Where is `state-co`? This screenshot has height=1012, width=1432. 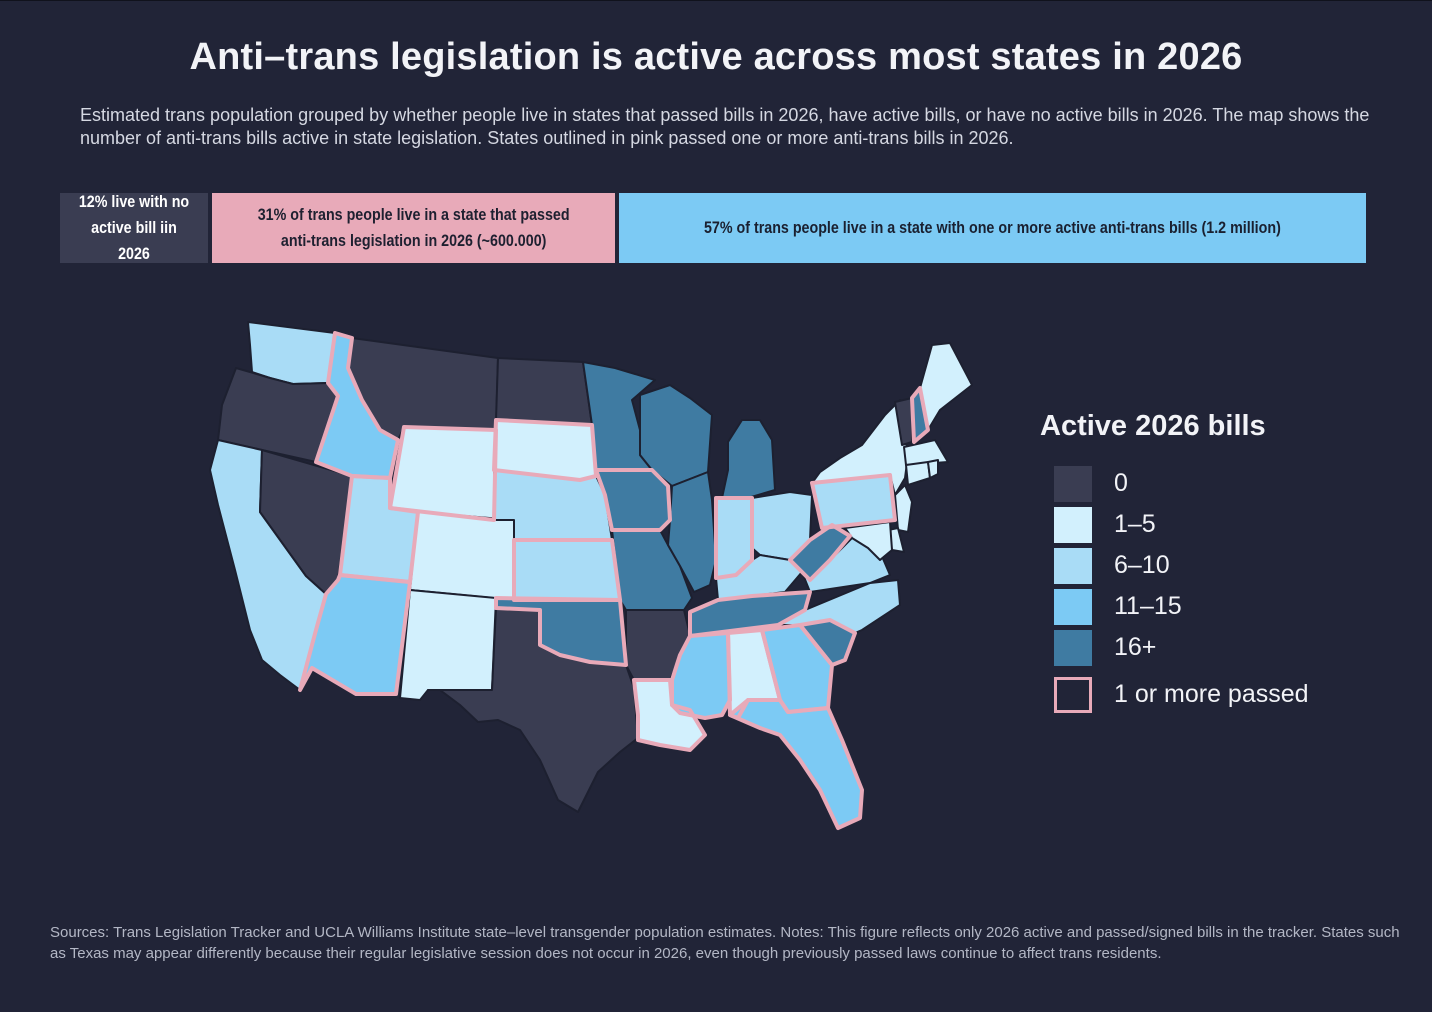 state-co is located at coordinates (462, 556).